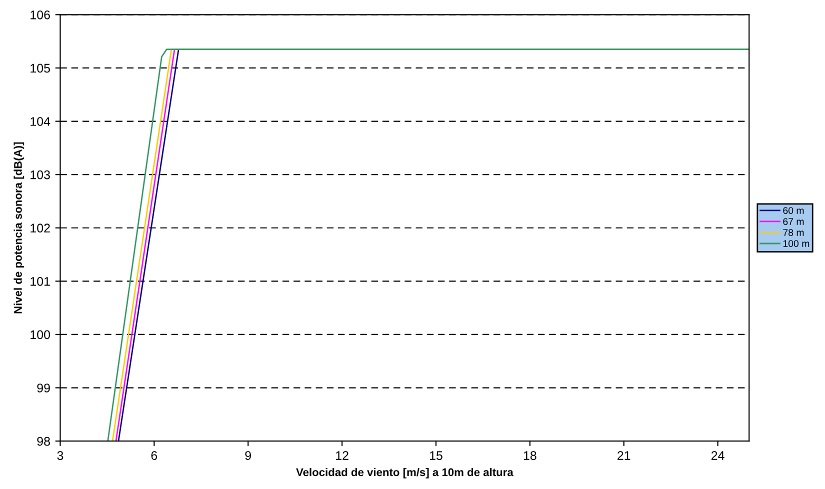 Image resolution: width=825 pixels, height=489 pixels. Describe the element at coordinates (40, 68) in the screenshot. I see `y-tick-label: 105` at that location.